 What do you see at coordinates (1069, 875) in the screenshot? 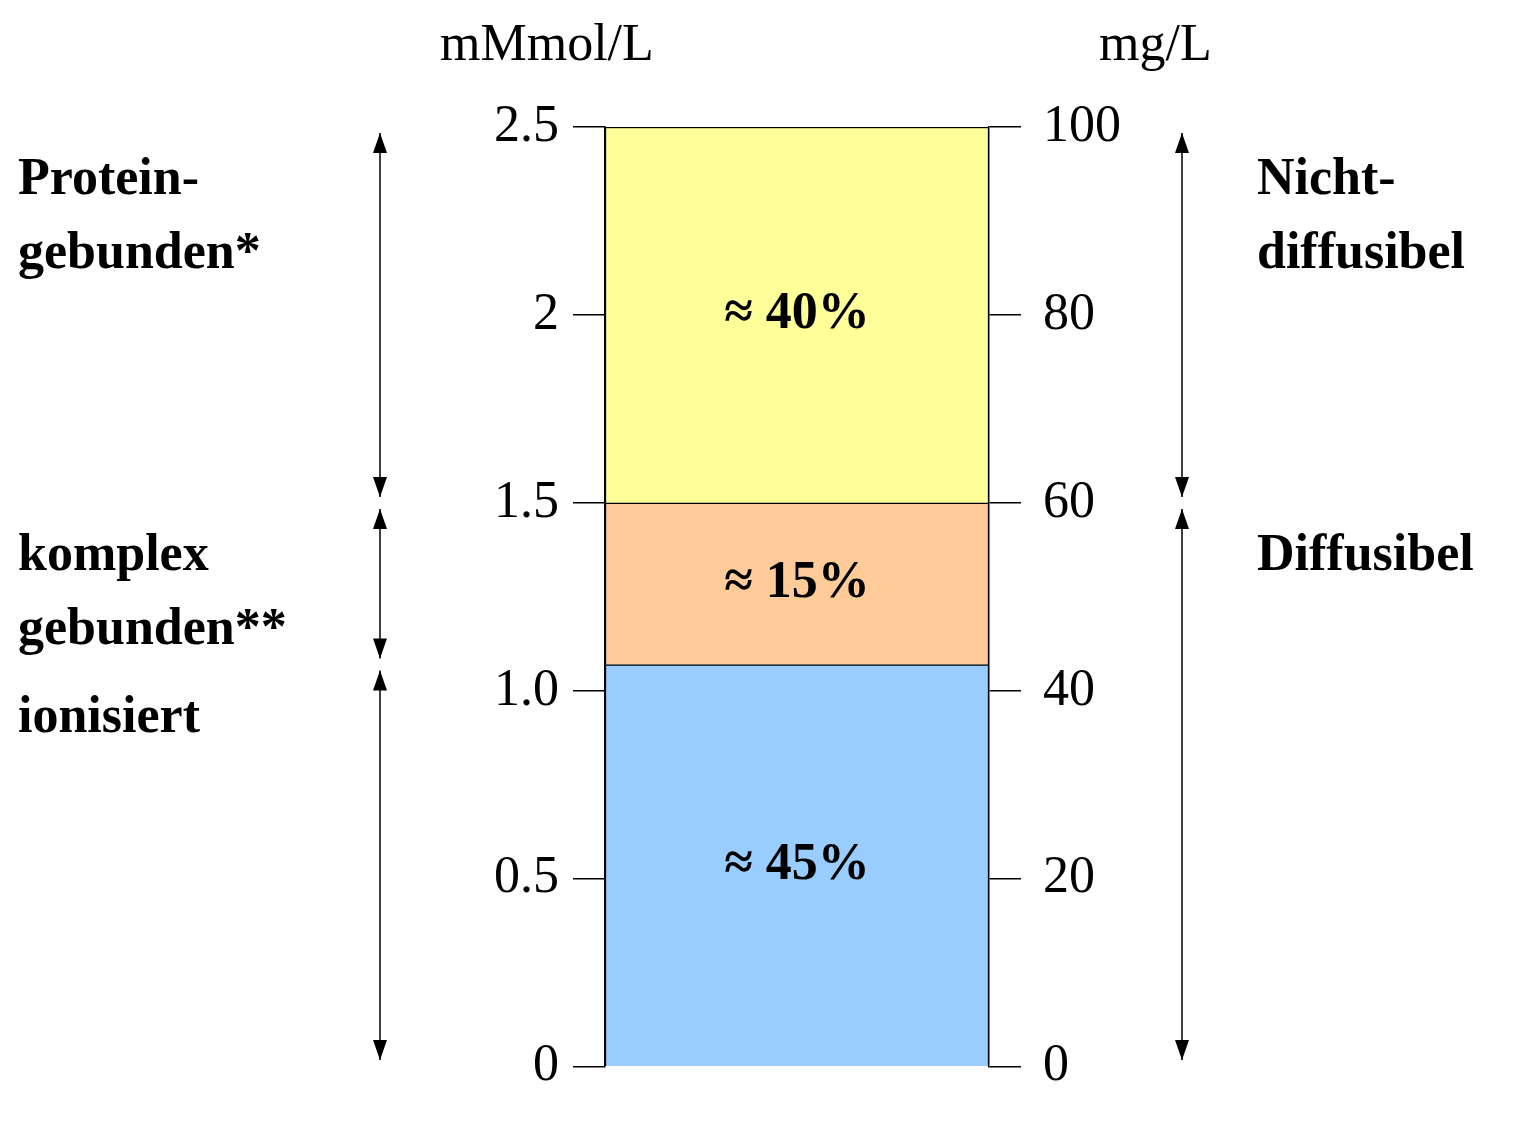
I see `y2-tick-label: 20` at bounding box center [1069, 875].